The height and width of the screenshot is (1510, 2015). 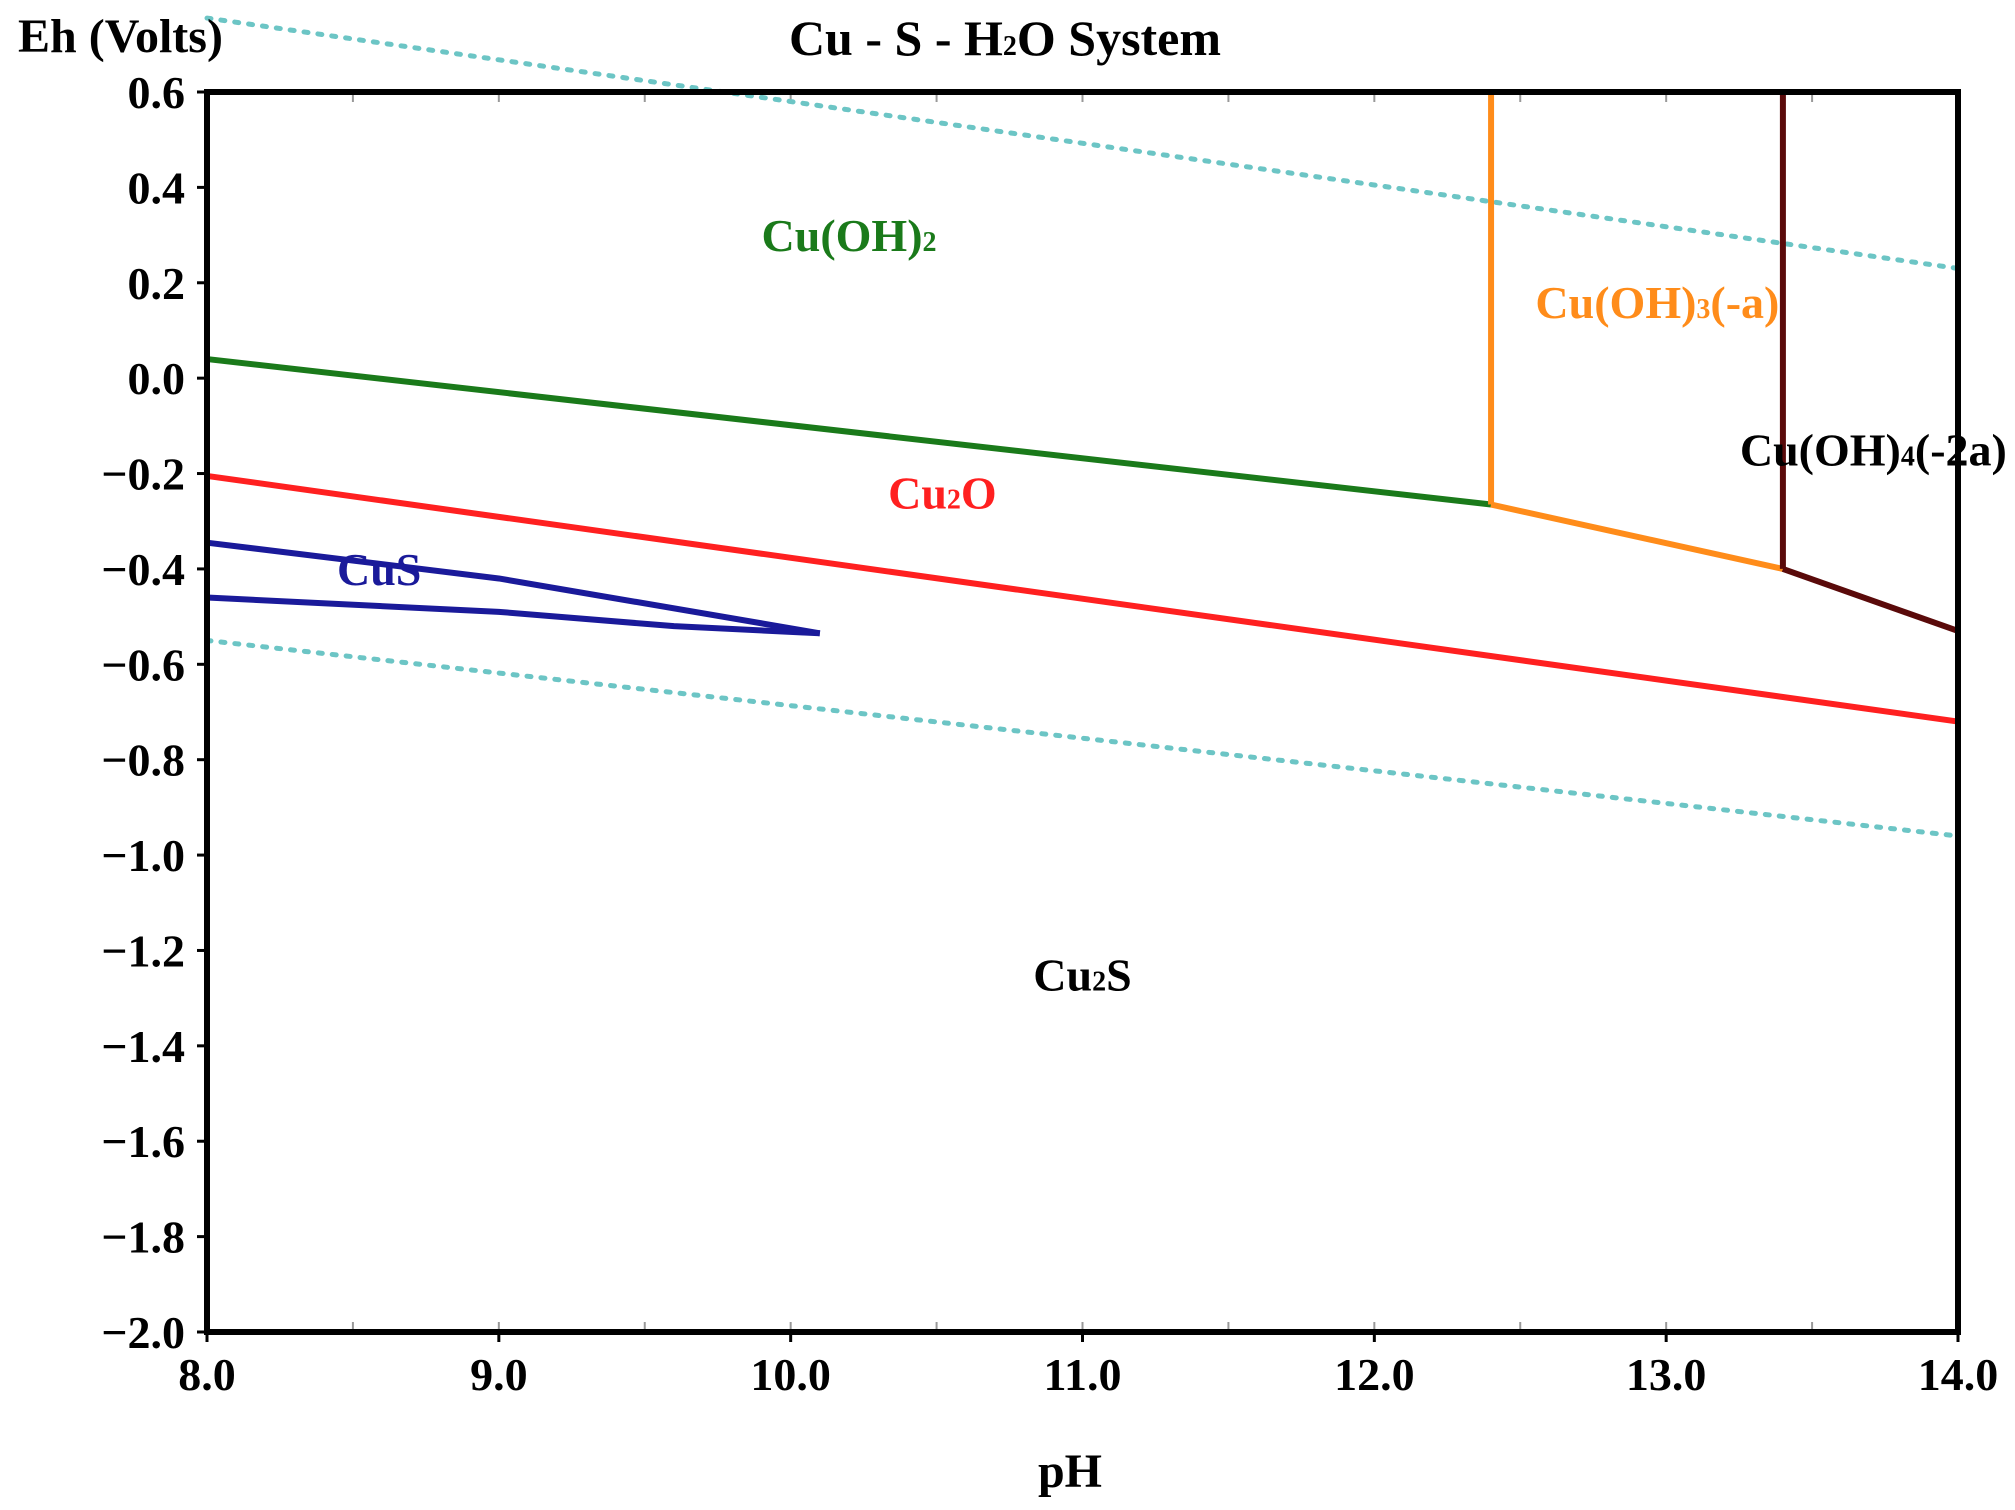 I want to click on region-label-cu-oh-2: Cu(OH)2, so click(x=849, y=235).